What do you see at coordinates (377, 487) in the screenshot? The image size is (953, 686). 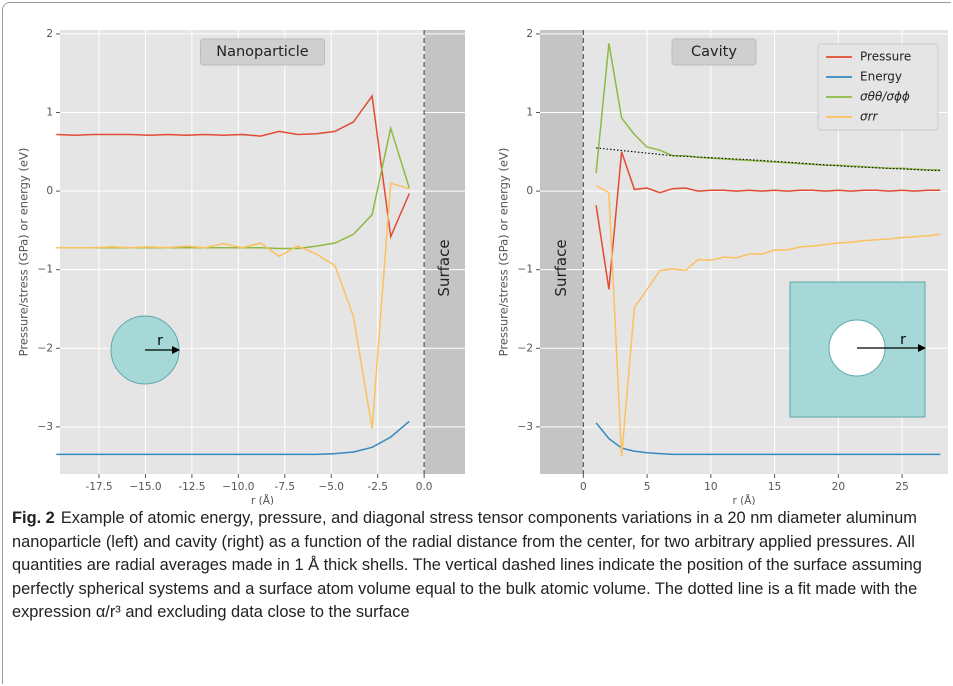 I see `x-tick-label: -2.5` at bounding box center [377, 487].